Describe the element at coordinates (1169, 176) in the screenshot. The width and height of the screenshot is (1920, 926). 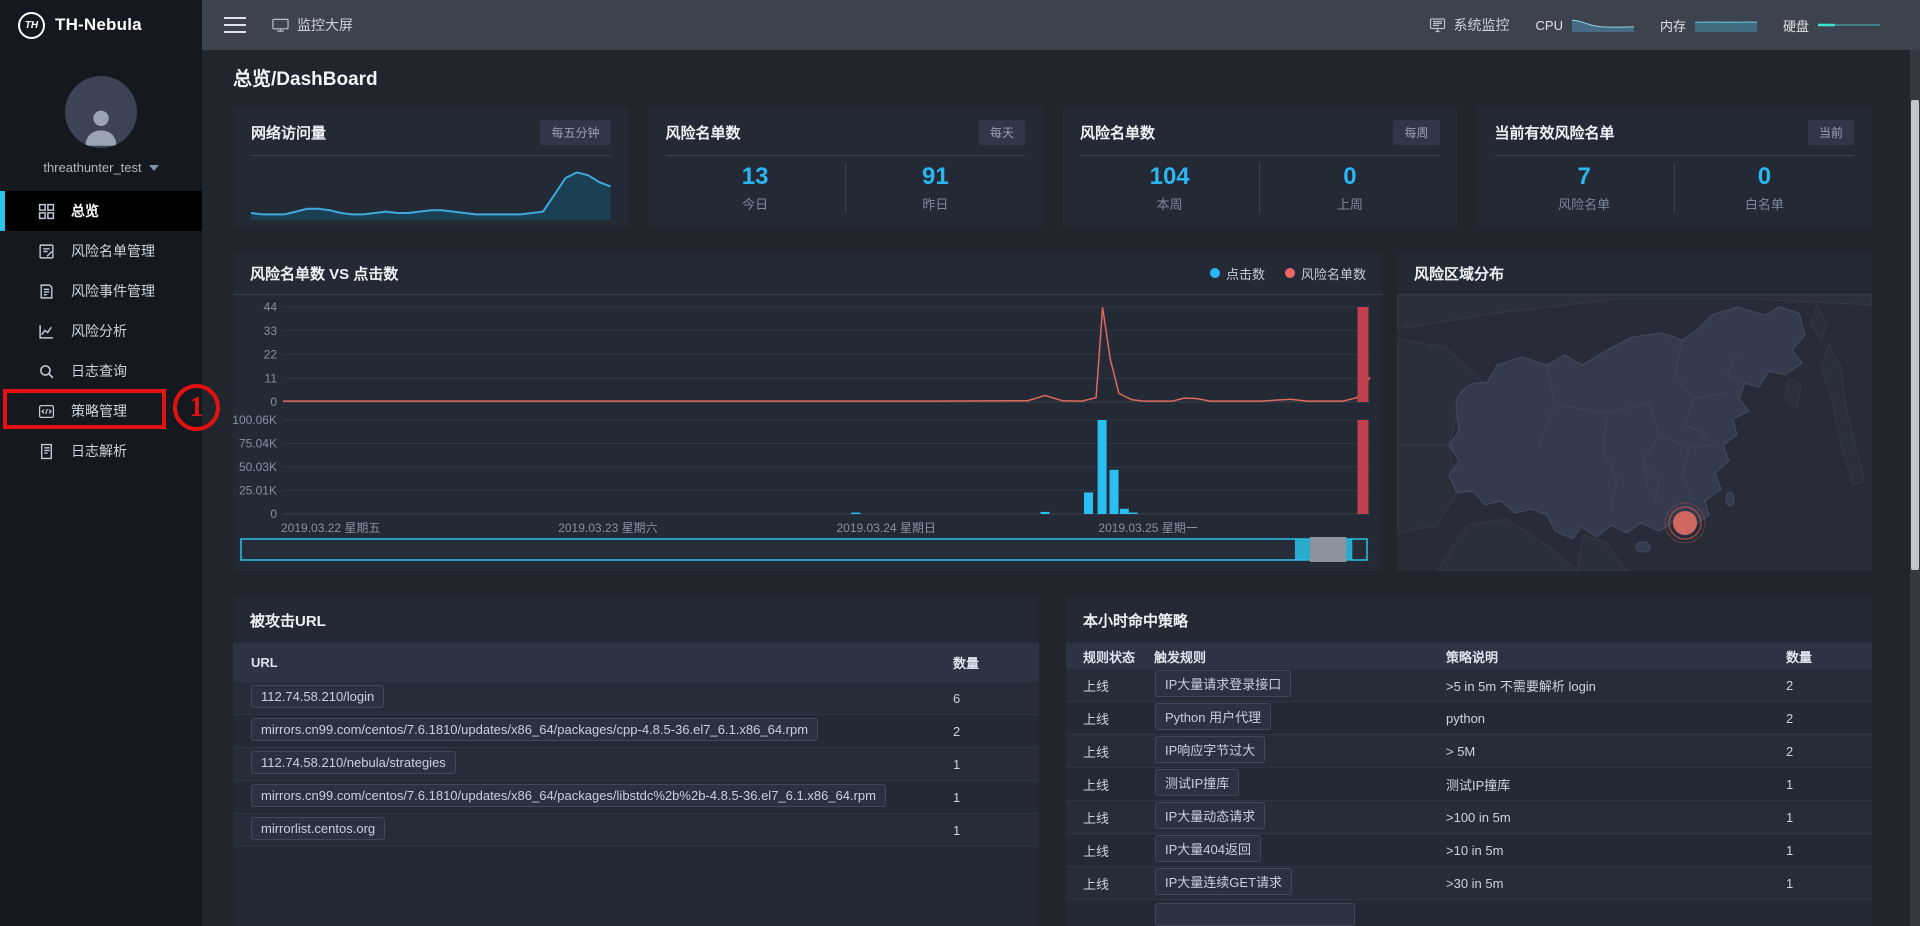
I see `stat-value: 104` at that location.